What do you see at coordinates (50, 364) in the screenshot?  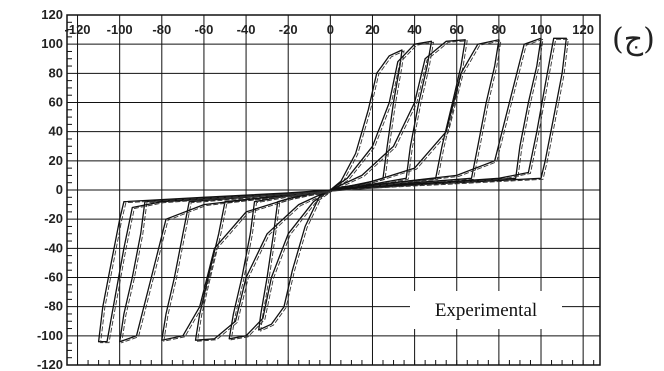 I see `y-tick-label: -120` at bounding box center [50, 364].